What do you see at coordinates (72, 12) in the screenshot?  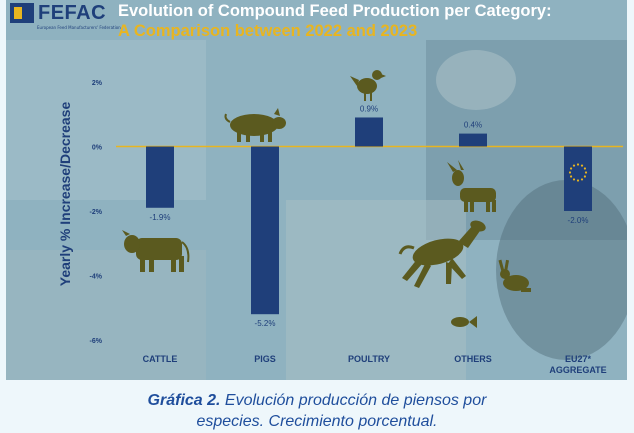 I see `logo-text: FEFAC` at bounding box center [72, 12].